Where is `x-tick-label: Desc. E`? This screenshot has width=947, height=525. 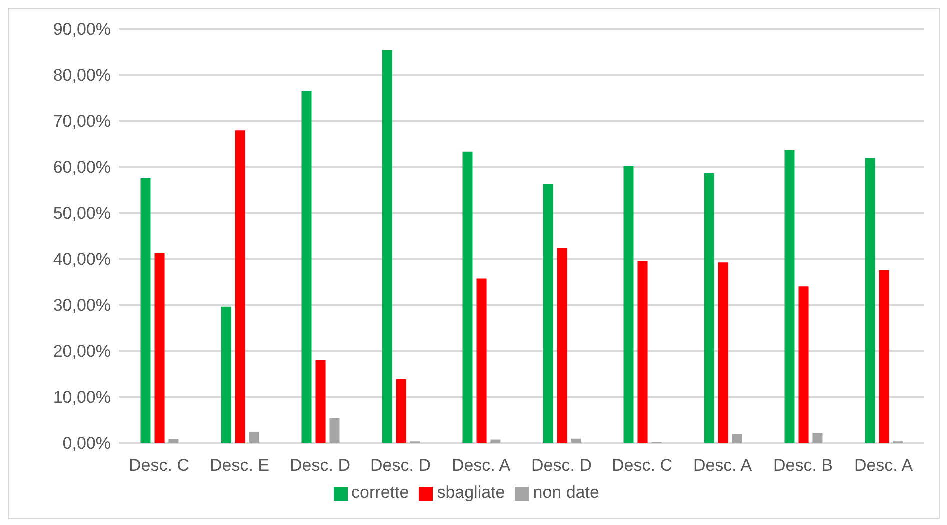
x-tick-label: Desc. E is located at coordinates (240, 466).